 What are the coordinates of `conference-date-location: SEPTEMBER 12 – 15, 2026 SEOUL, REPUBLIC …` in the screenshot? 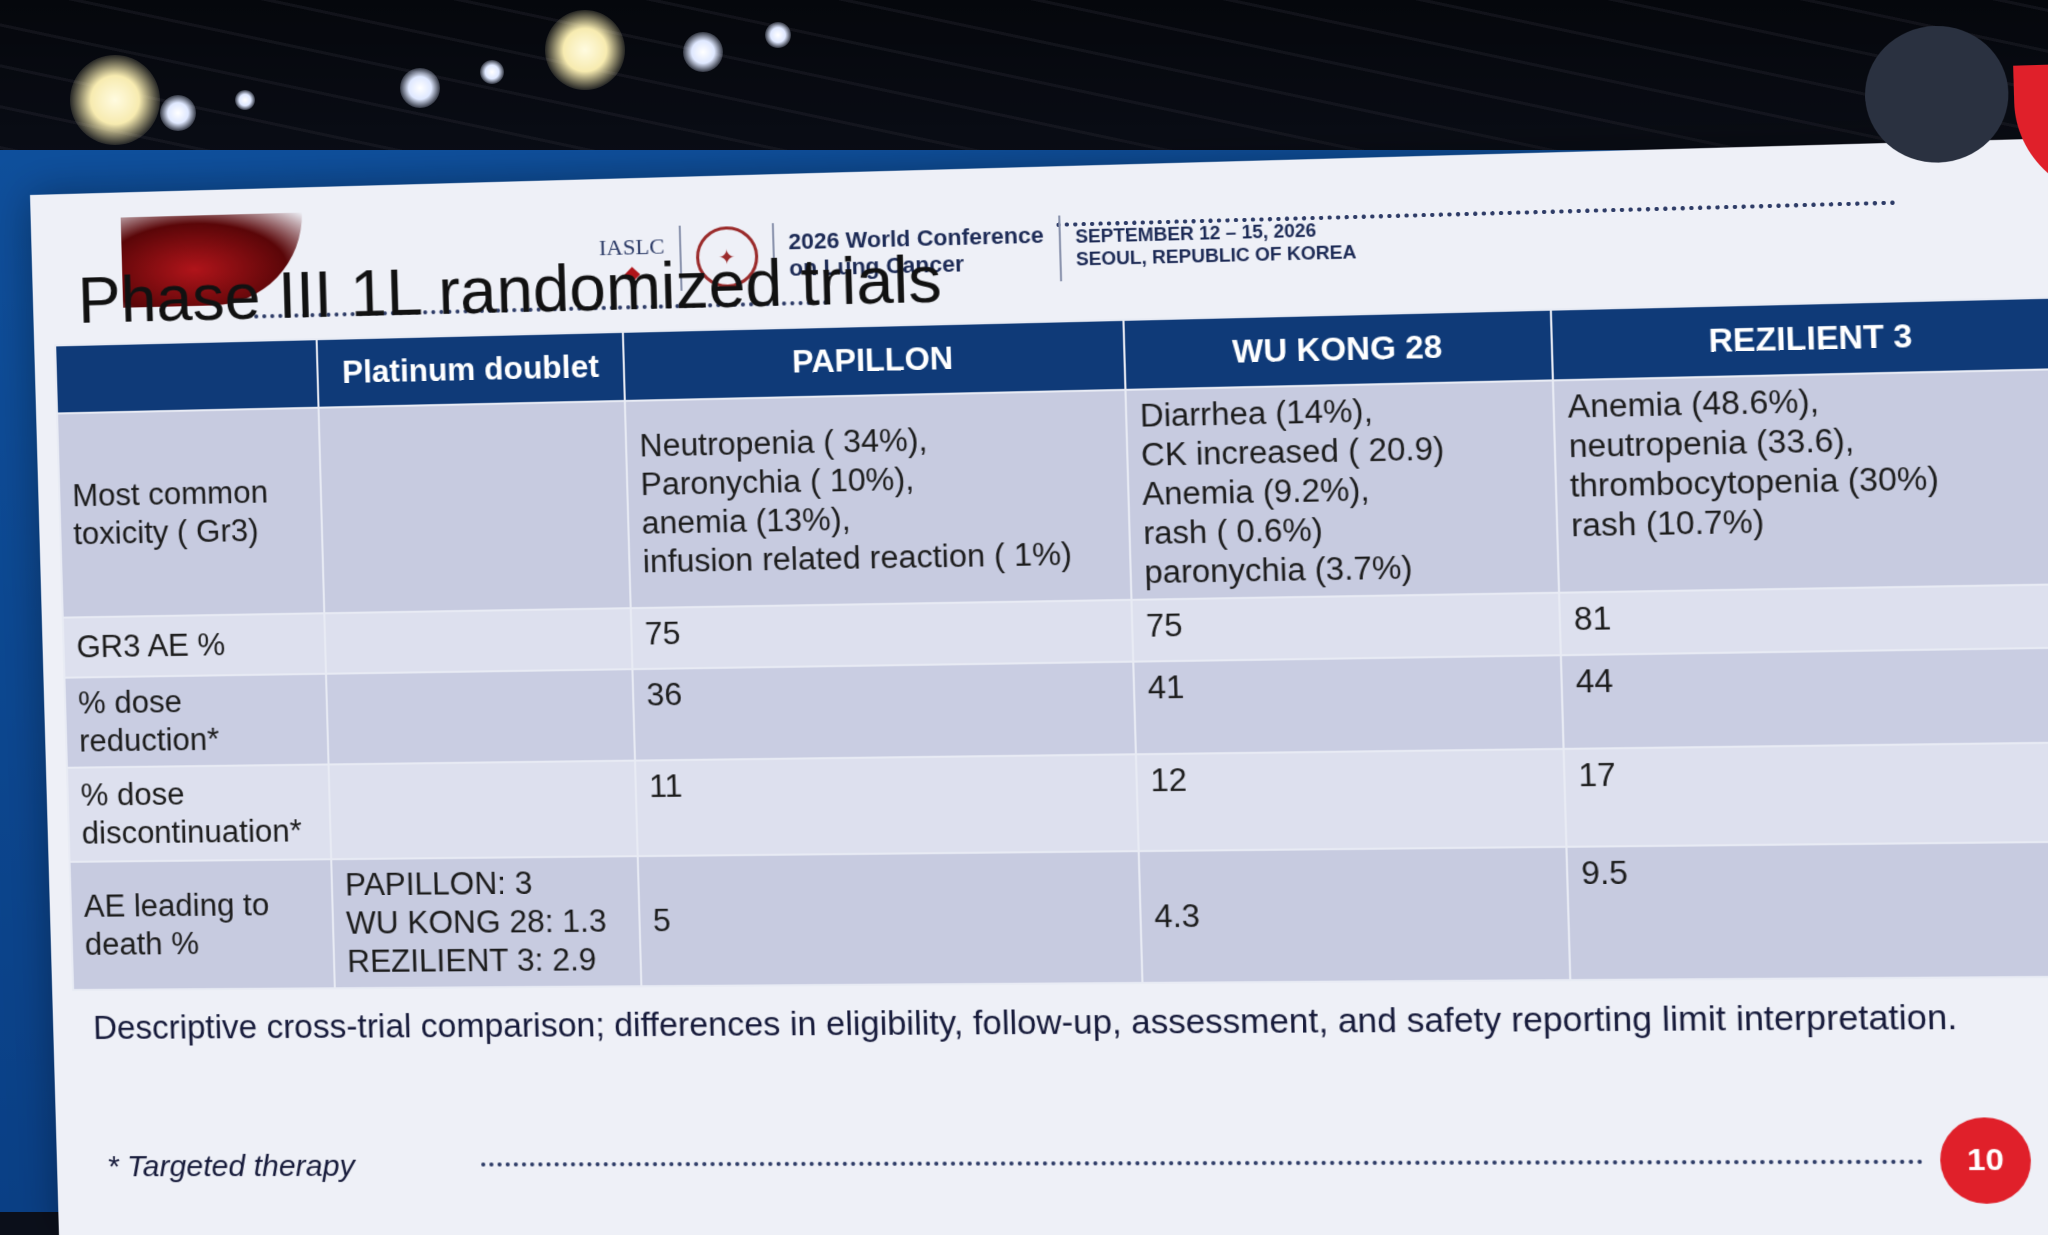 It's located at (1216, 244).